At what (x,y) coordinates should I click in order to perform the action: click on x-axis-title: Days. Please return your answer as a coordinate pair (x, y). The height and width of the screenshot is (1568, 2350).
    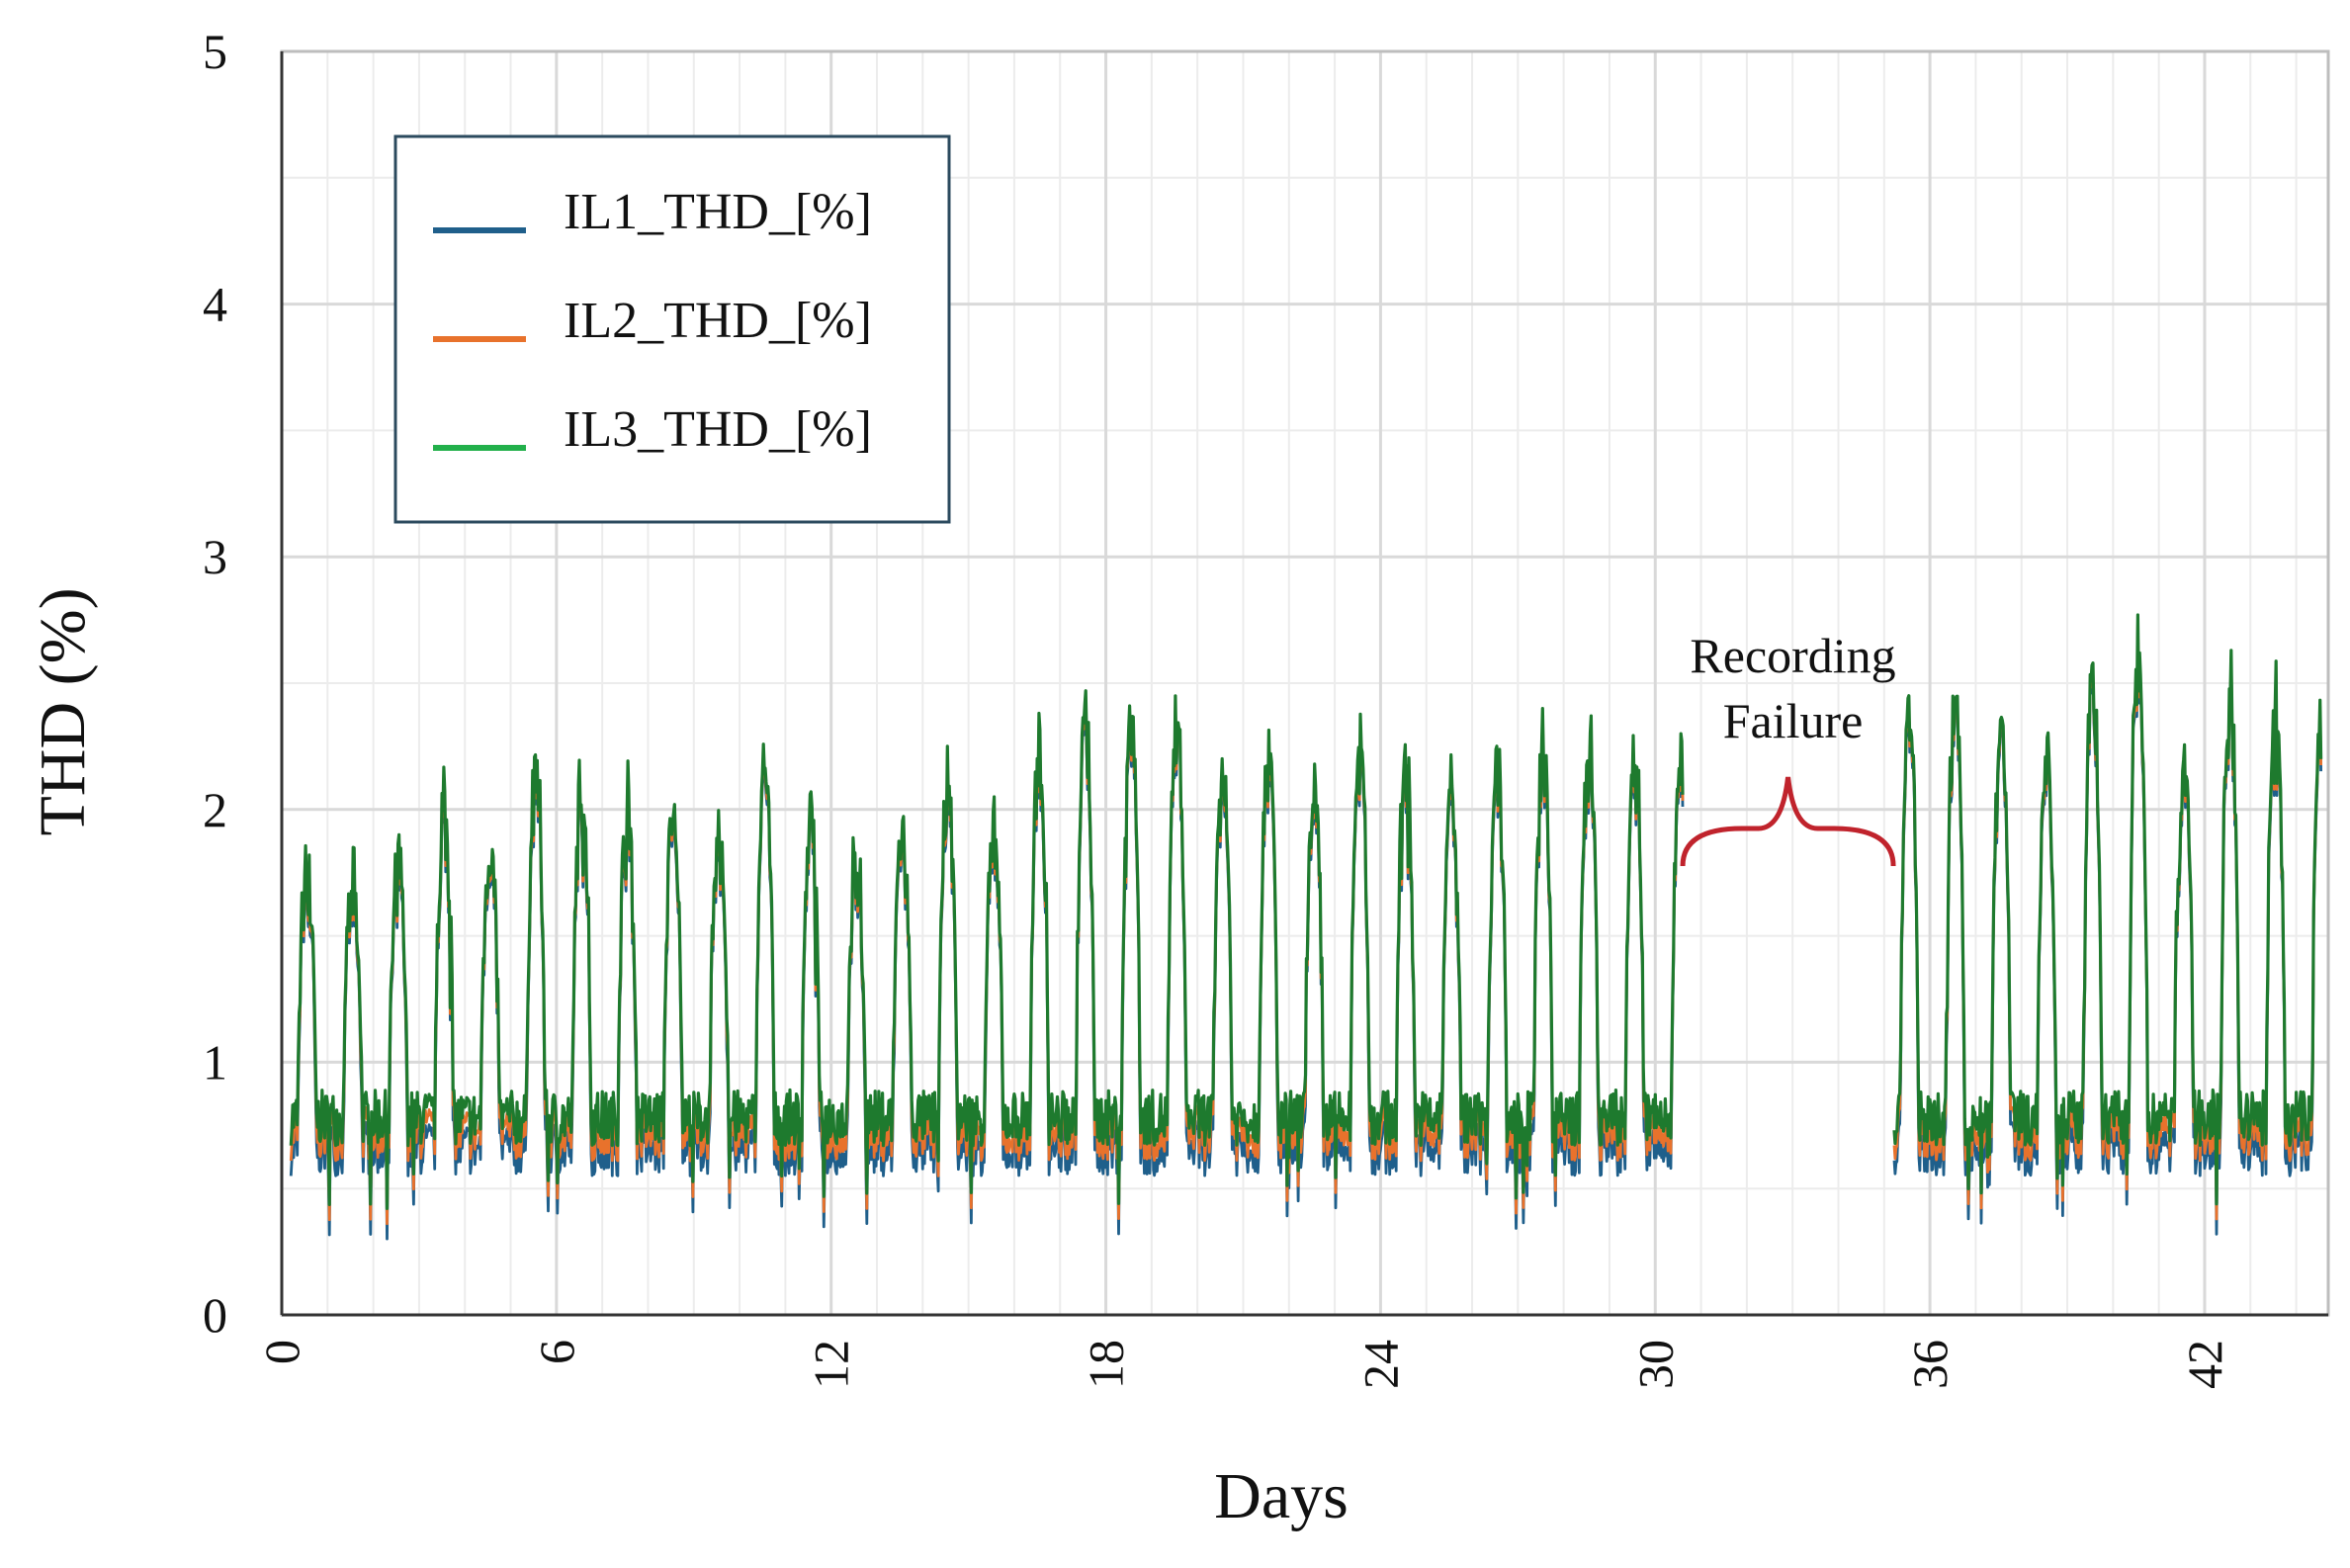
    Looking at the image, I should click on (1281, 1496).